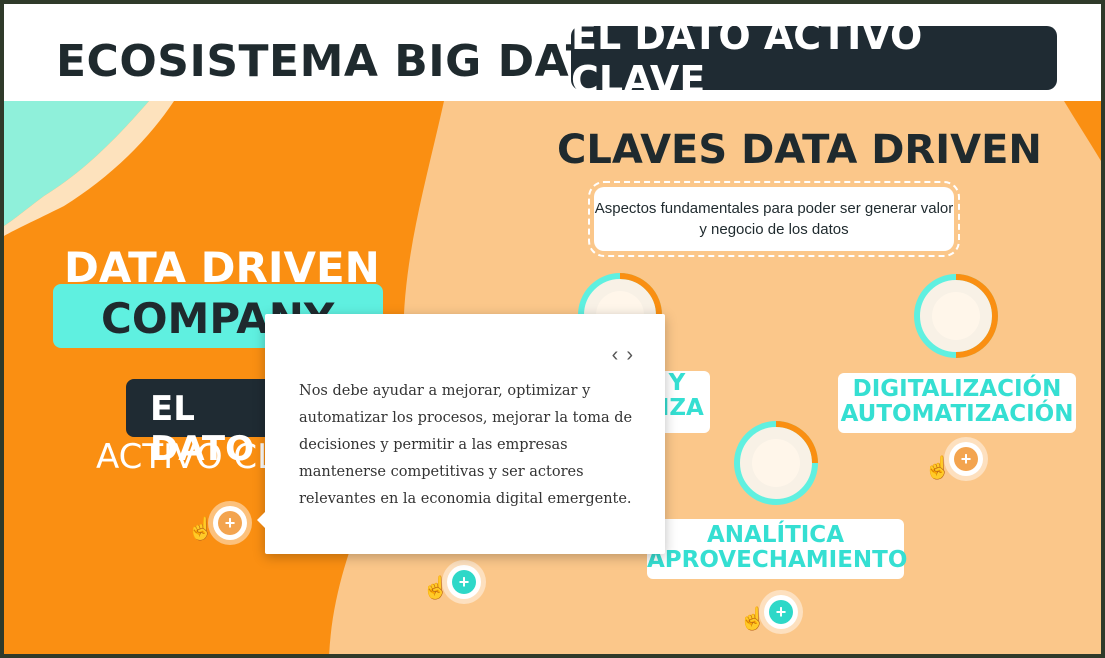 The image size is (1105, 658). I want to click on item-label-2: DIGITALIZACIÓN AUTOMATIZACIÓN, so click(957, 403).